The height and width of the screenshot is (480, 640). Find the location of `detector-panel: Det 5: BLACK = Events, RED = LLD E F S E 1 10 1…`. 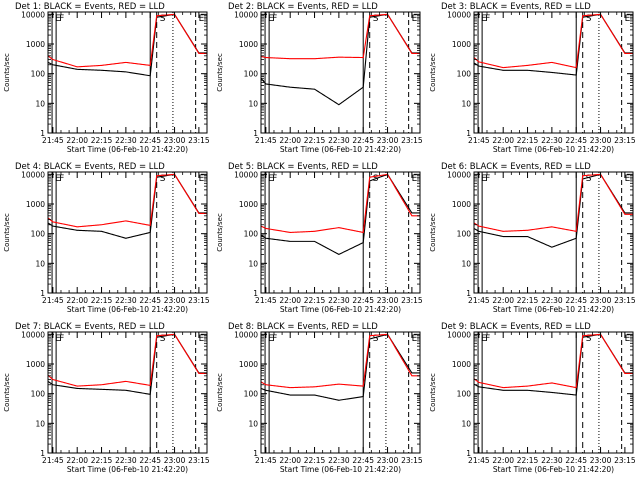

detector-panel: Det 5: BLACK = Events, RED = LLD E F S E 1 10 1… is located at coordinates (319, 240).